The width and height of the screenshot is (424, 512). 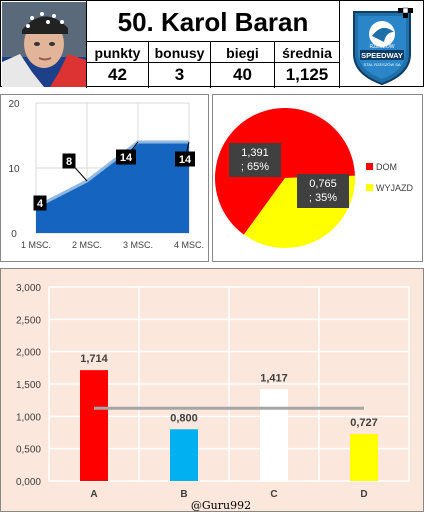 I want to click on stat-value-heats: 40, so click(x=242, y=74).